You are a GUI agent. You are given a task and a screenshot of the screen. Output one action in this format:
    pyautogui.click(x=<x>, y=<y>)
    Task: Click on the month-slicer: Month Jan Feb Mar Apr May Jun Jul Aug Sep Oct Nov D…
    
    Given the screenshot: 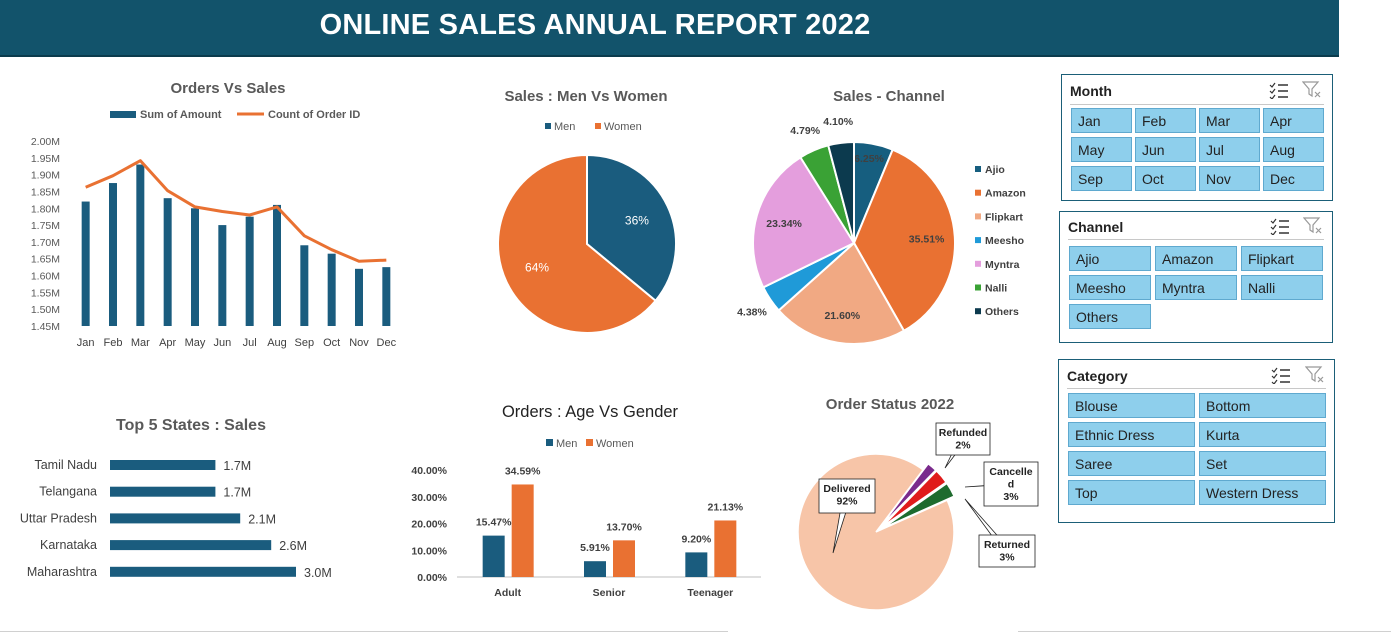 What is the action you would take?
    pyautogui.click(x=1197, y=137)
    